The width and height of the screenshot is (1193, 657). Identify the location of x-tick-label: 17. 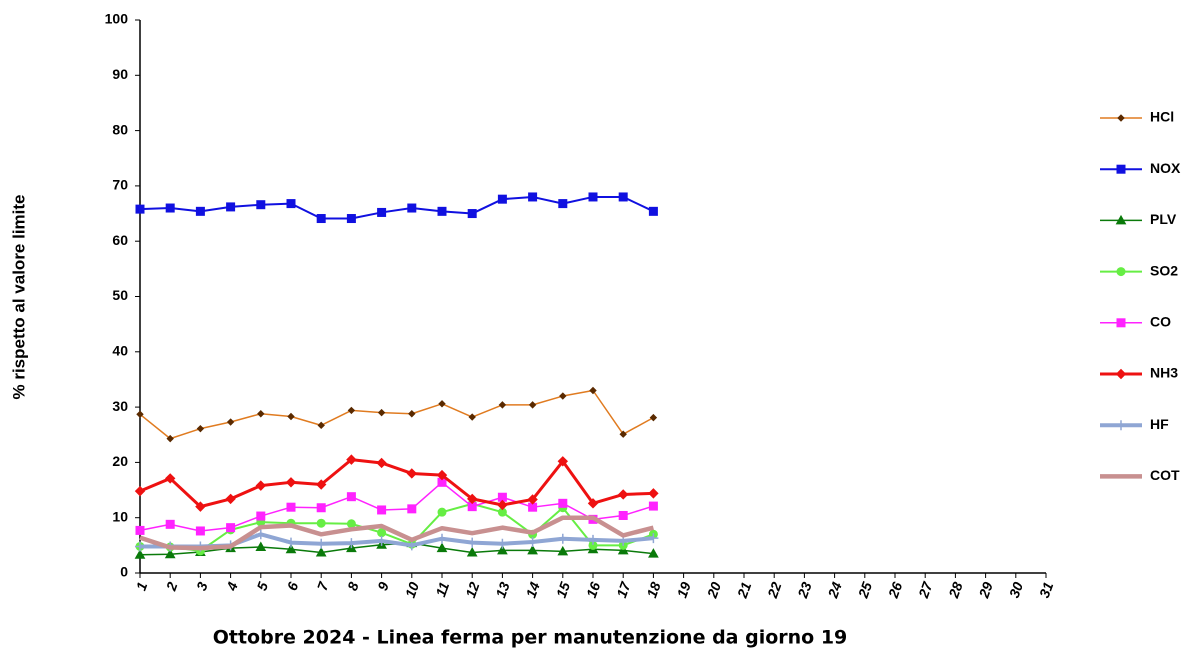
(623, 589).